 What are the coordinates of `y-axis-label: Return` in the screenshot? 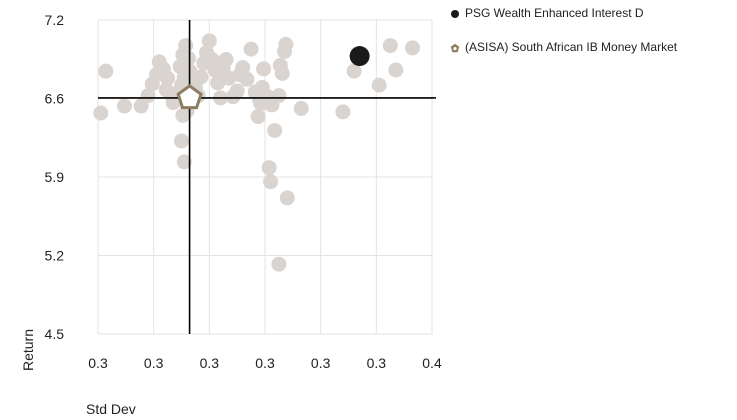 It's located at (28, 350).